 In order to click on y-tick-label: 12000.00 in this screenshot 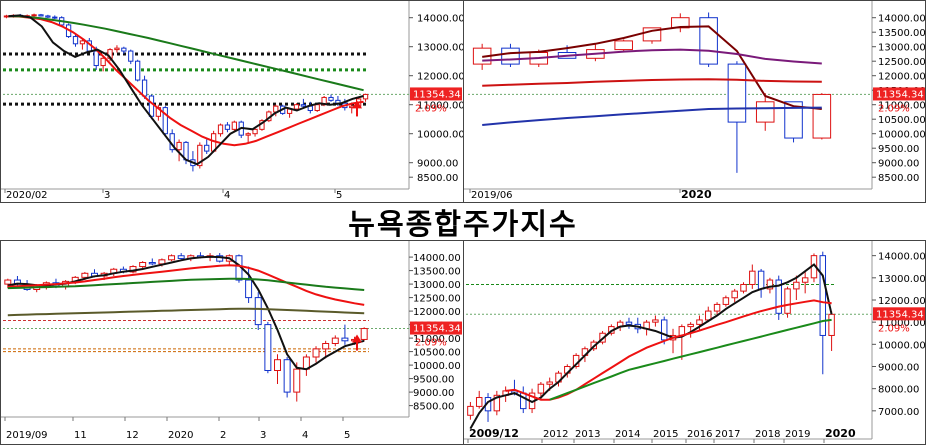, I will do `click(440, 77)`.